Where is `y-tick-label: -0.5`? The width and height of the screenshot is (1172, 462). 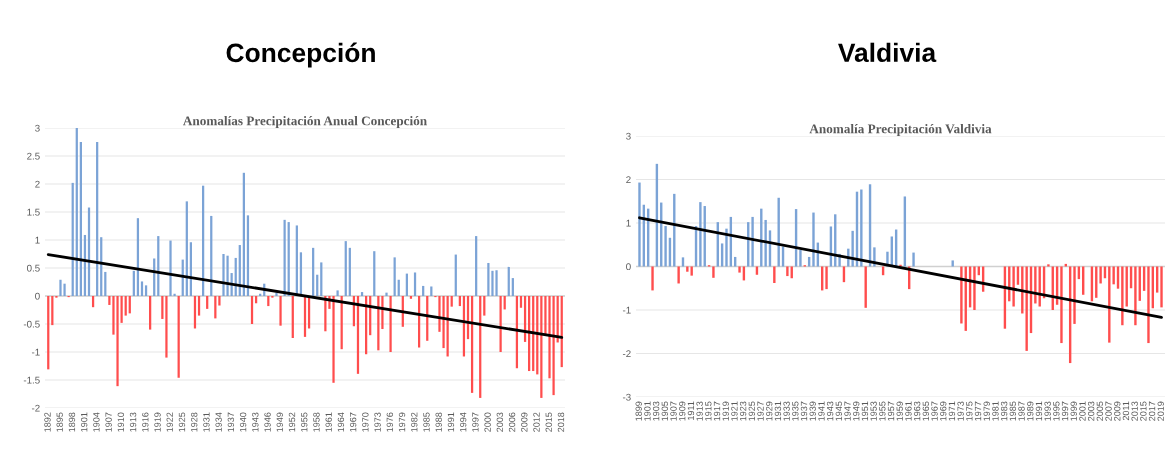
y-tick-label: -0.5 is located at coordinates (31, 324).